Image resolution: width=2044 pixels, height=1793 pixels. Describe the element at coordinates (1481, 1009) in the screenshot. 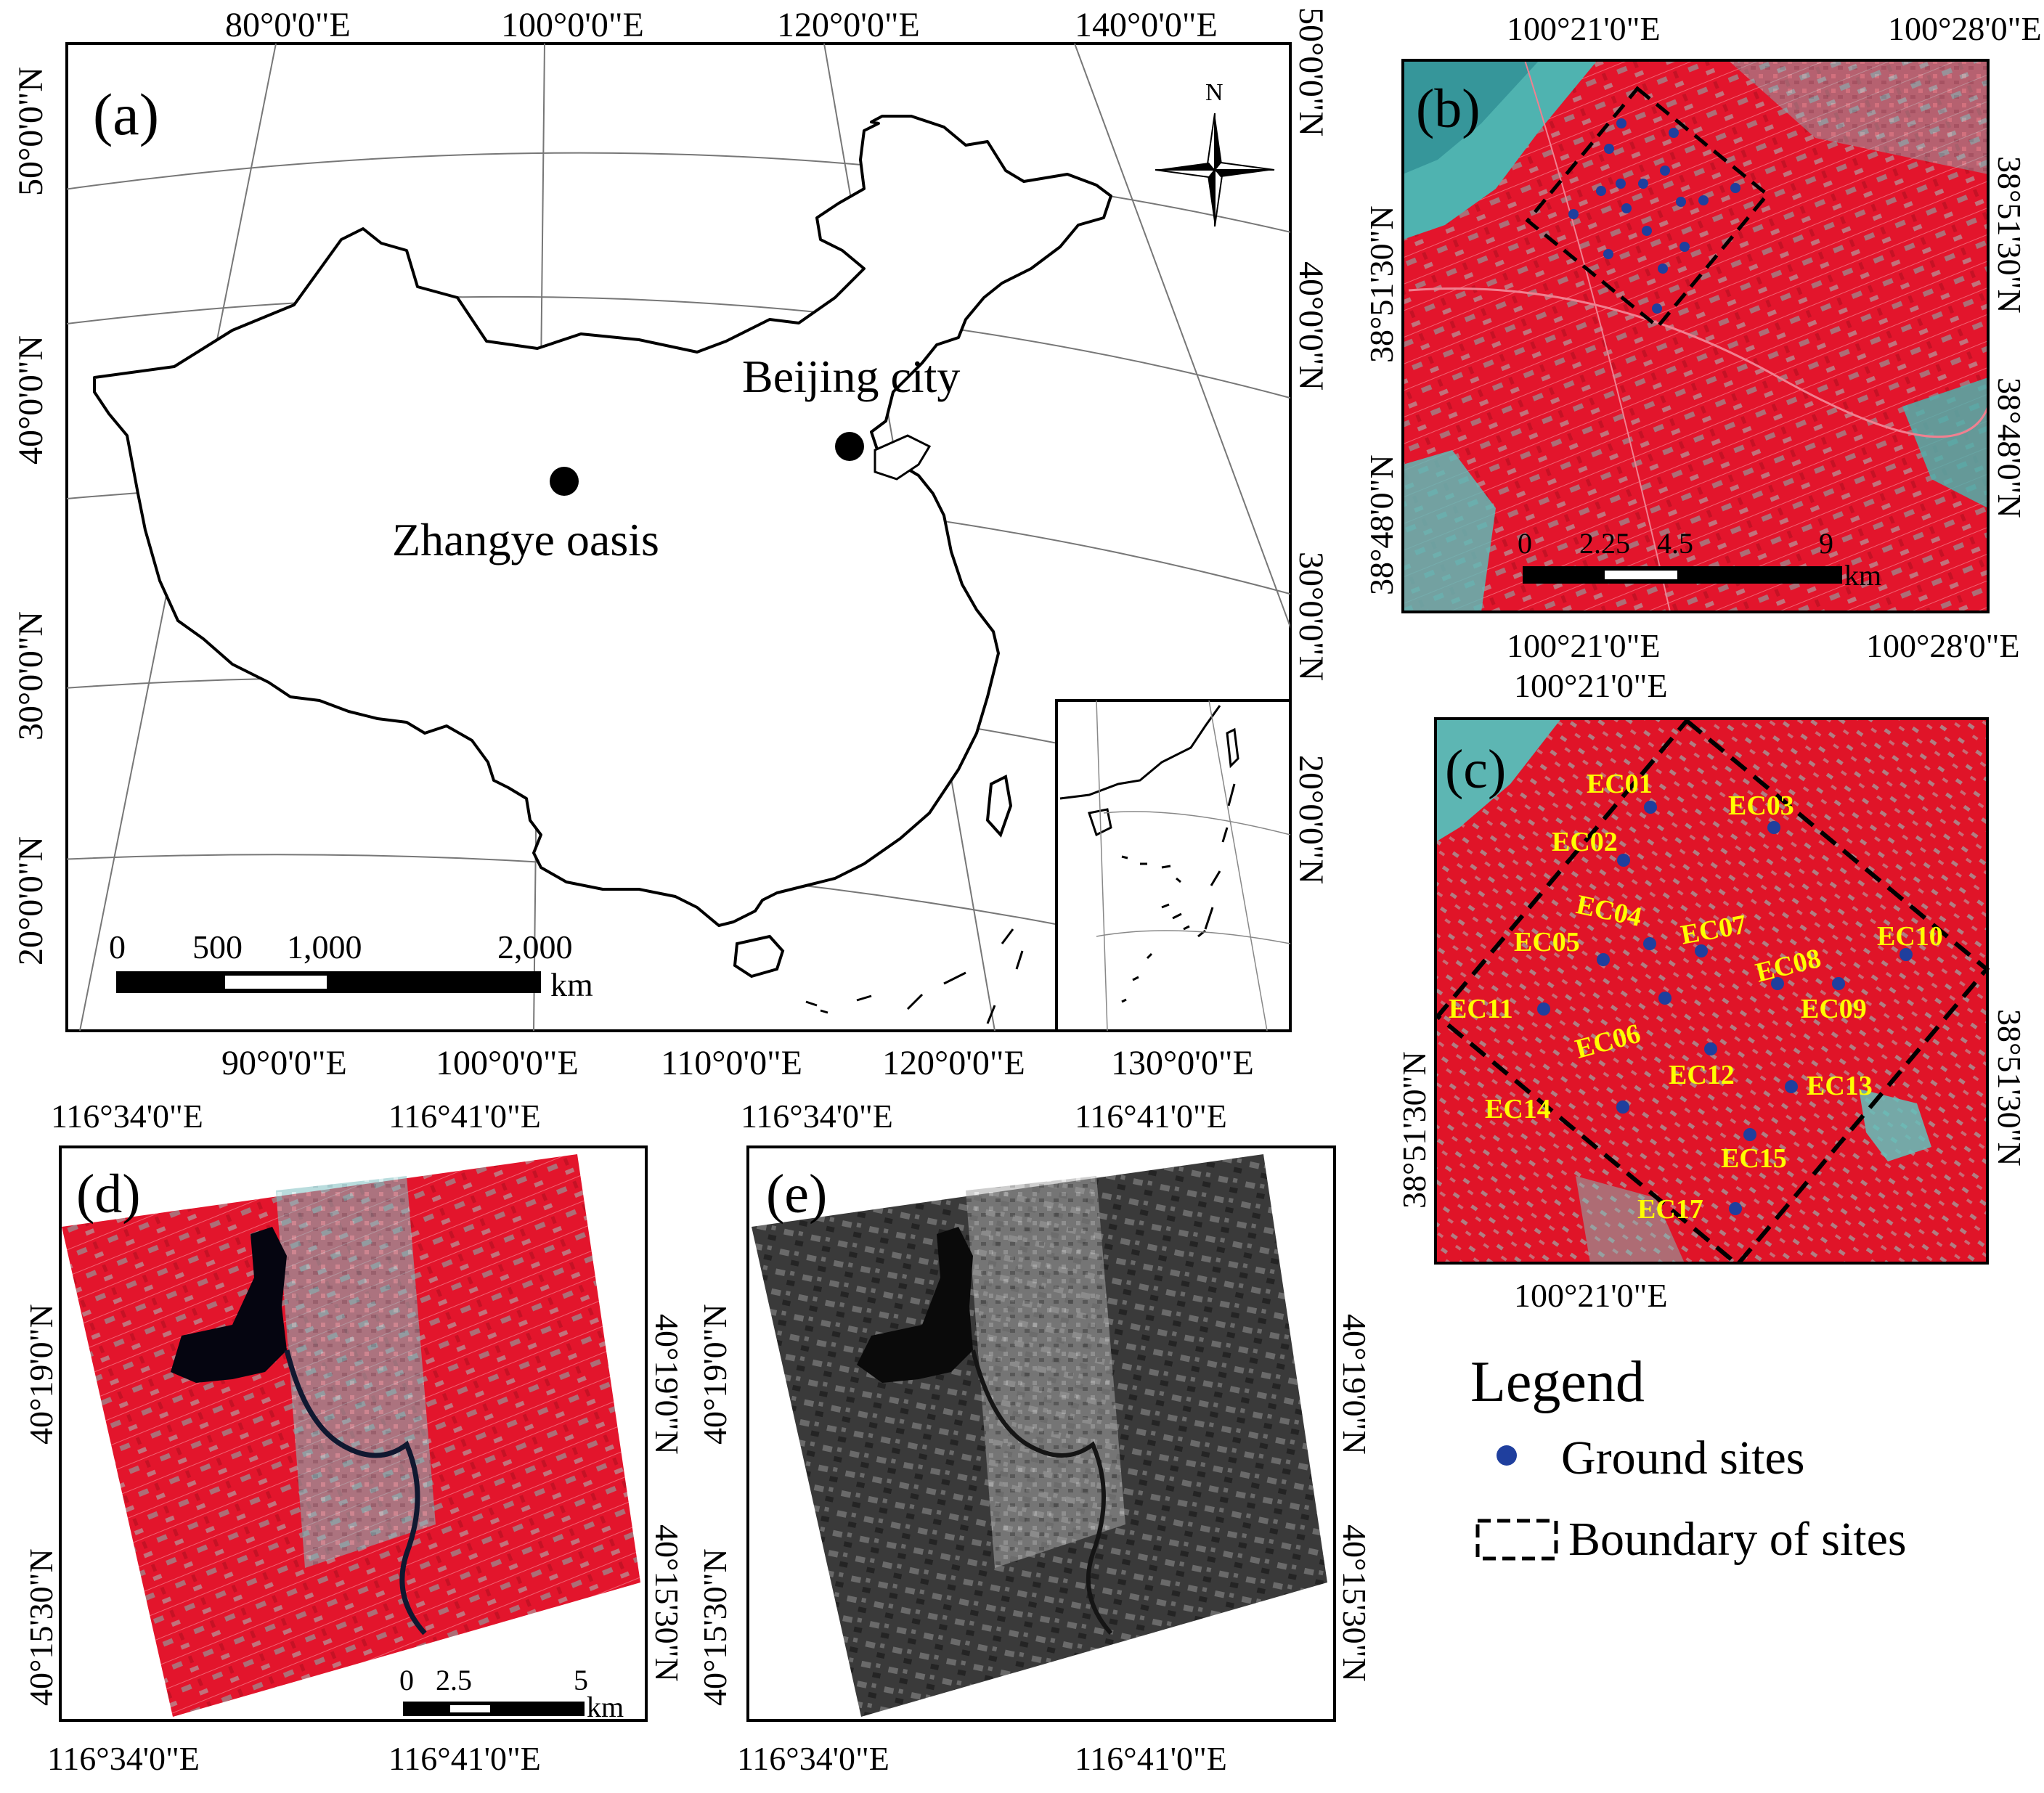

I see `svg-text: EC11` at that location.